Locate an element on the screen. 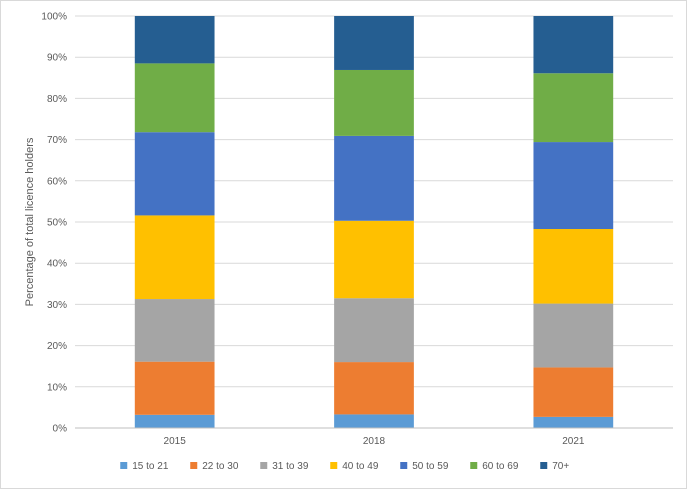 The height and width of the screenshot is (490, 687). y-tick-label: 0% is located at coordinates (60, 429).